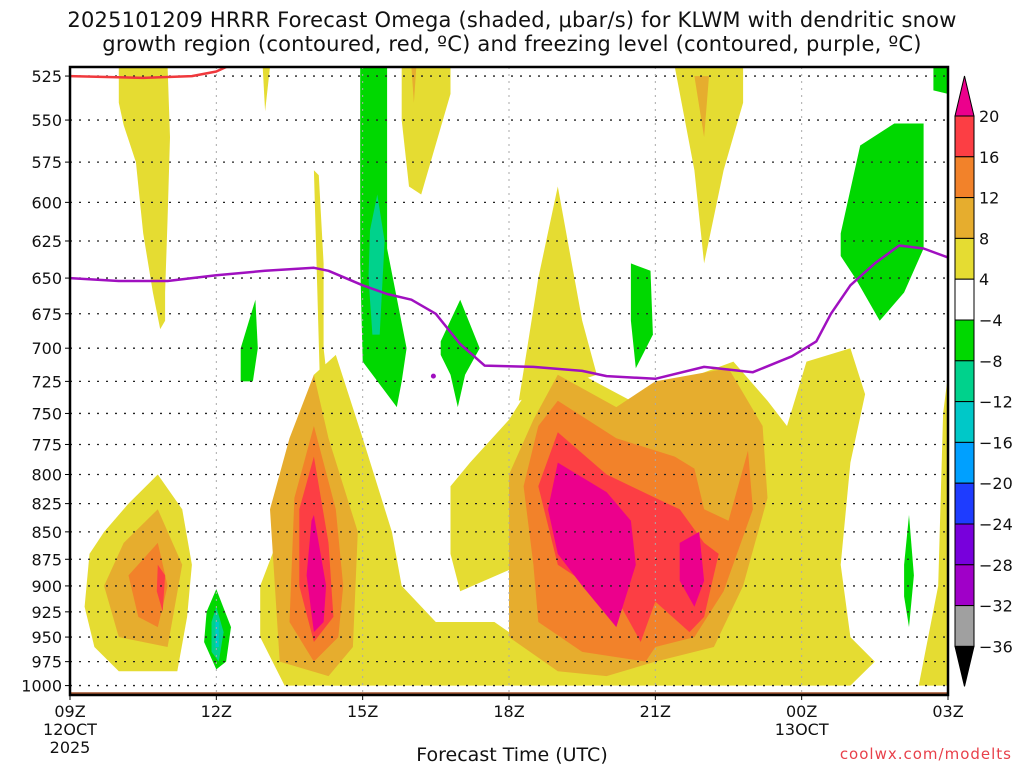 The width and height of the screenshot is (1024, 768). Describe the element at coordinates (316, 574) in the screenshot. I see `shaded-region-magenta-14z` at that location.